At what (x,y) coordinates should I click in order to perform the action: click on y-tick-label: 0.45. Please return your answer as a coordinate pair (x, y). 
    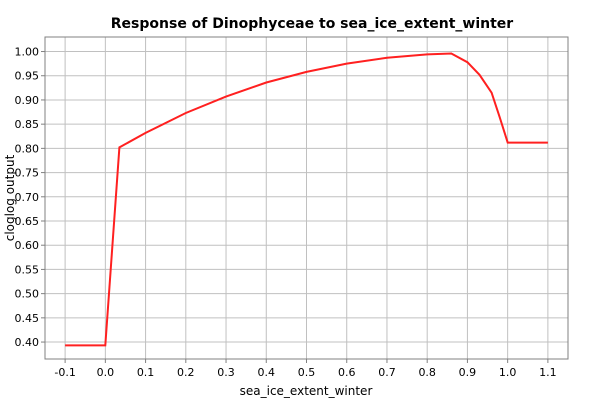
    Looking at the image, I should click on (27, 318).